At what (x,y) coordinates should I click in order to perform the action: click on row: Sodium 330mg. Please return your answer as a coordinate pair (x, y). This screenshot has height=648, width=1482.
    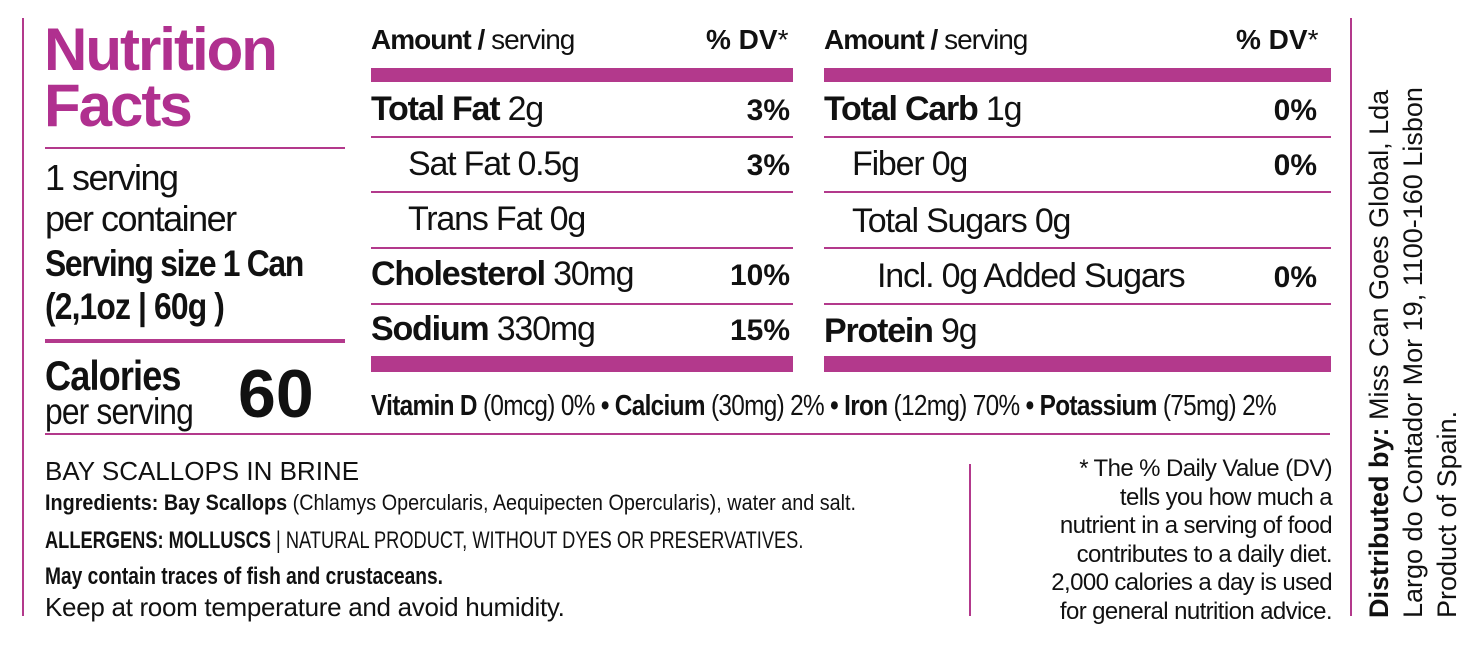
    Looking at the image, I should click on (483, 329).